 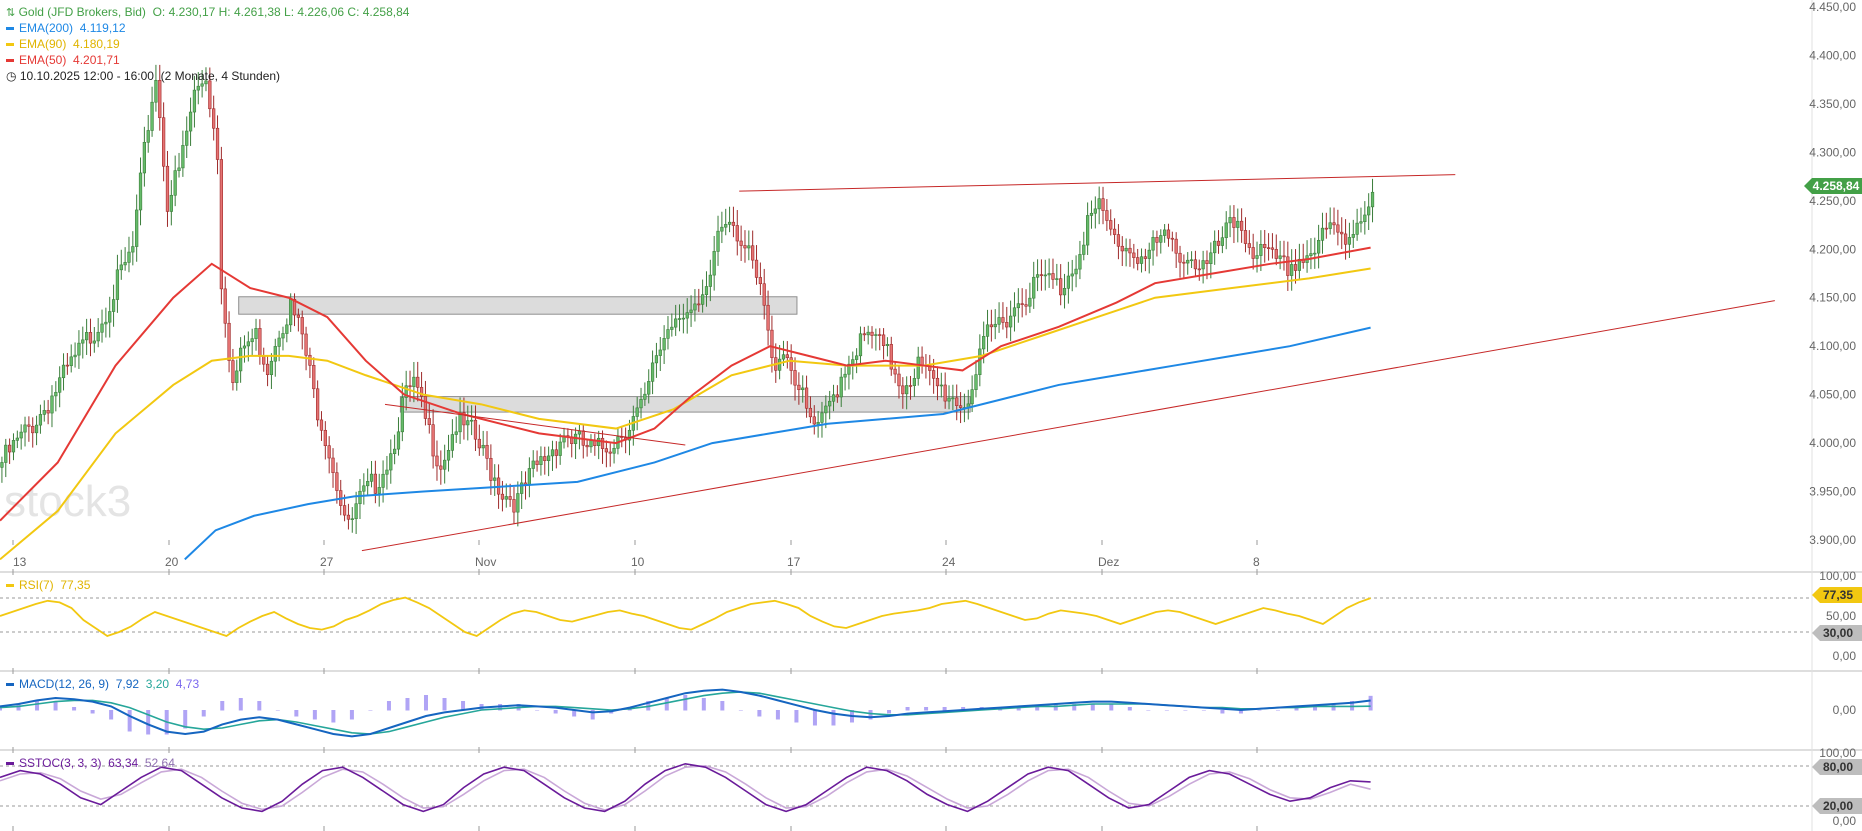 I want to click on ema200-label: EMA(200), so click(x=46, y=28).